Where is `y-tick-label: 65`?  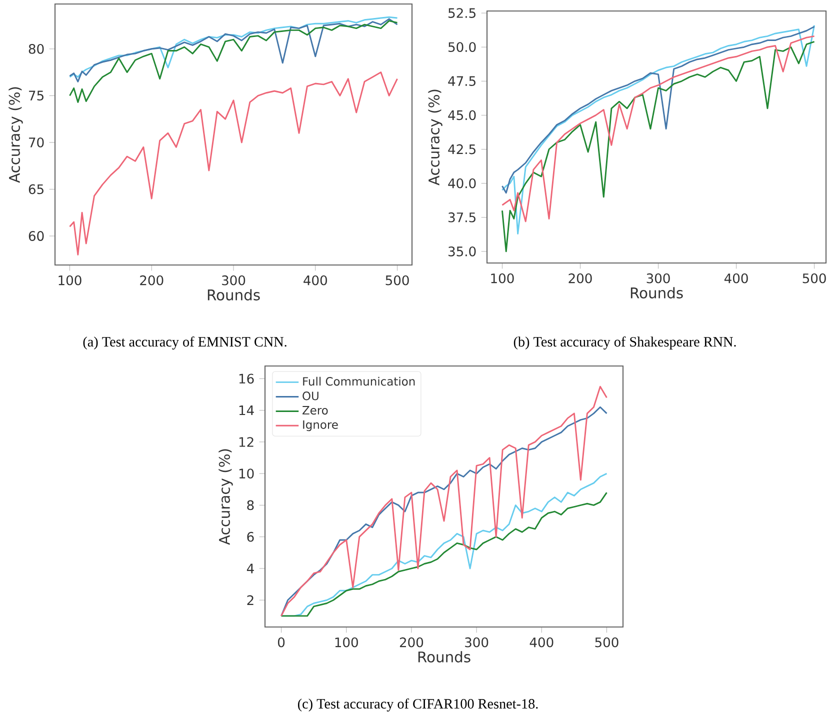
y-tick-label: 65 is located at coordinates (36, 189).